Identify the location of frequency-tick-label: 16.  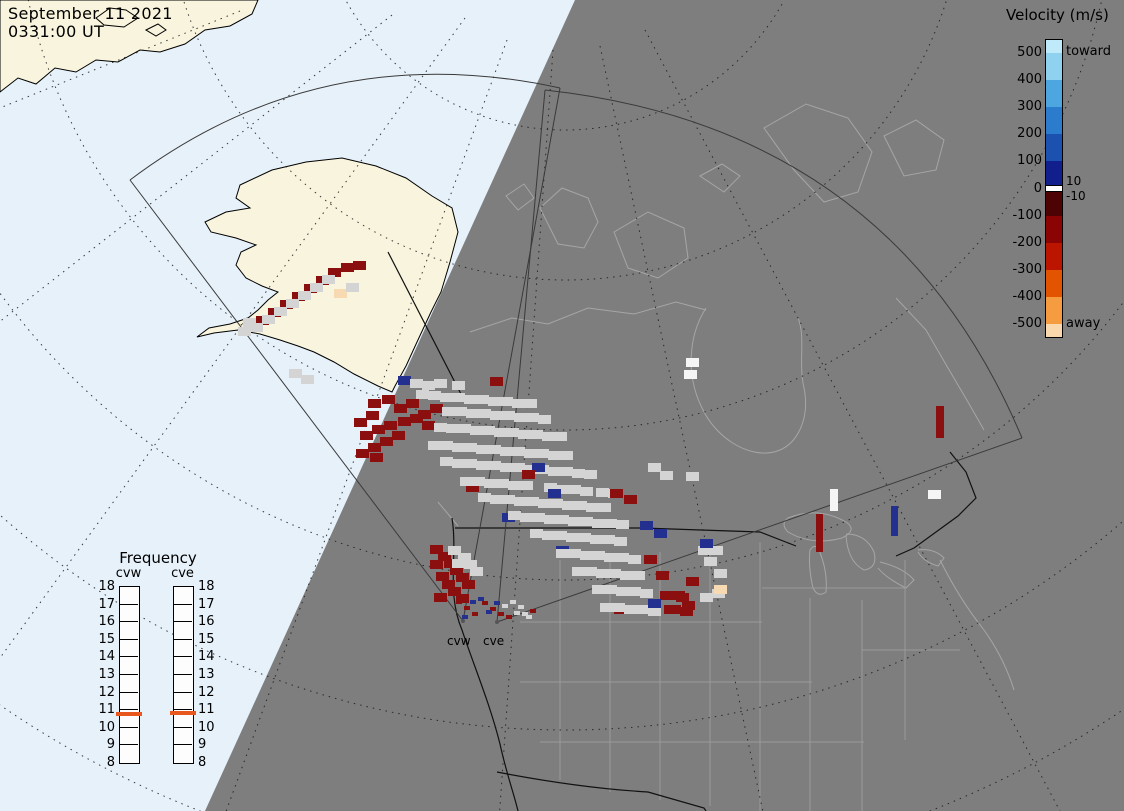
(106, 622).